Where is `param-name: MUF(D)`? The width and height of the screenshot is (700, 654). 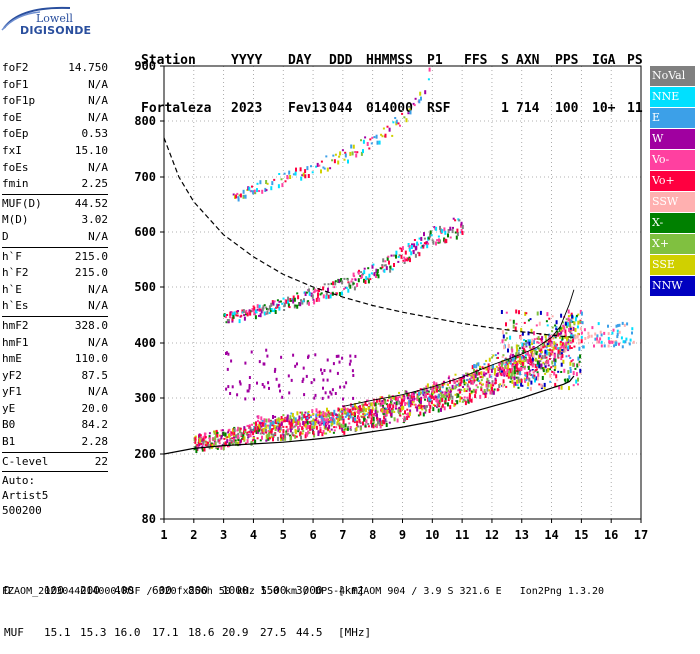 param-name: MUF(D) is located at coordinates (22, 203).